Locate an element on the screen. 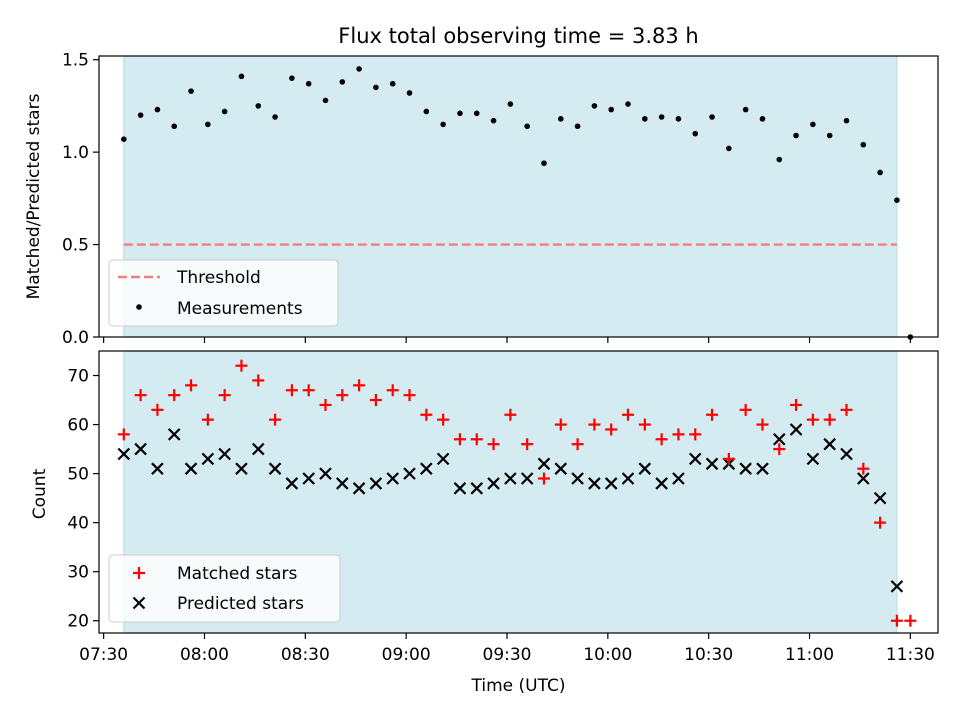 This screenshot has width=960, height=720. bottom-legend: Matched stars Predicted stars is located at coordinates (224, 588).